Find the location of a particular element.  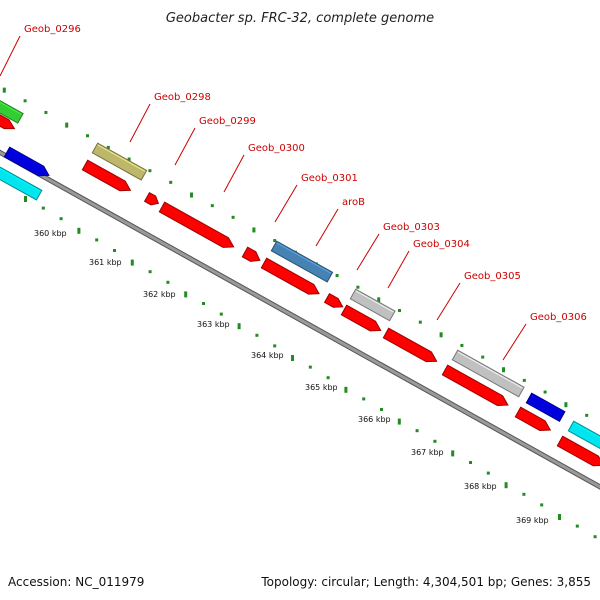

gene-label: Geob_0298 is located at coordinates (182, 97).